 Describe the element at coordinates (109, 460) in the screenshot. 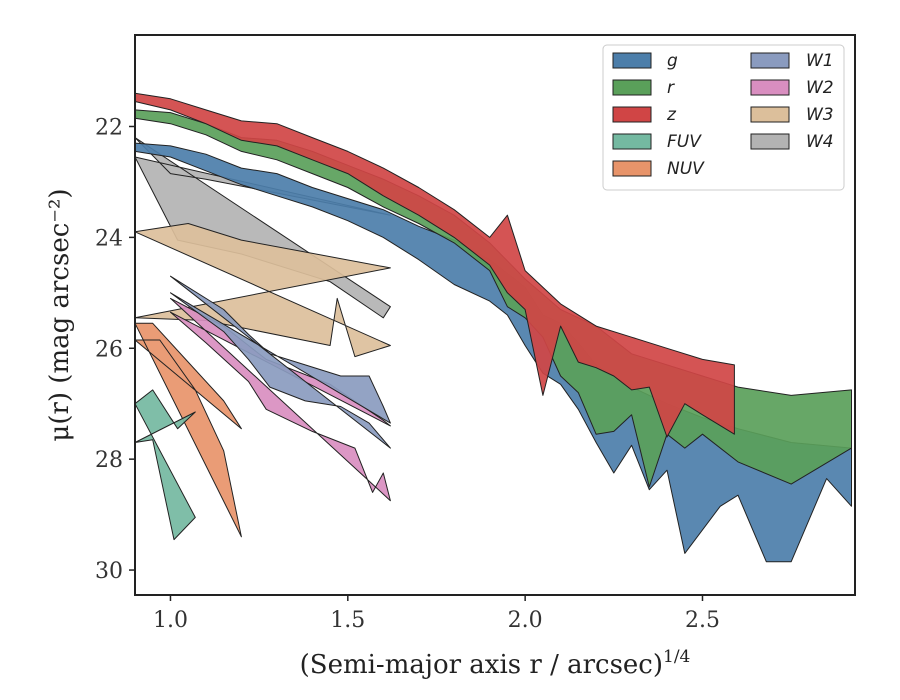

I see `y-tick-label: 28` at that location.